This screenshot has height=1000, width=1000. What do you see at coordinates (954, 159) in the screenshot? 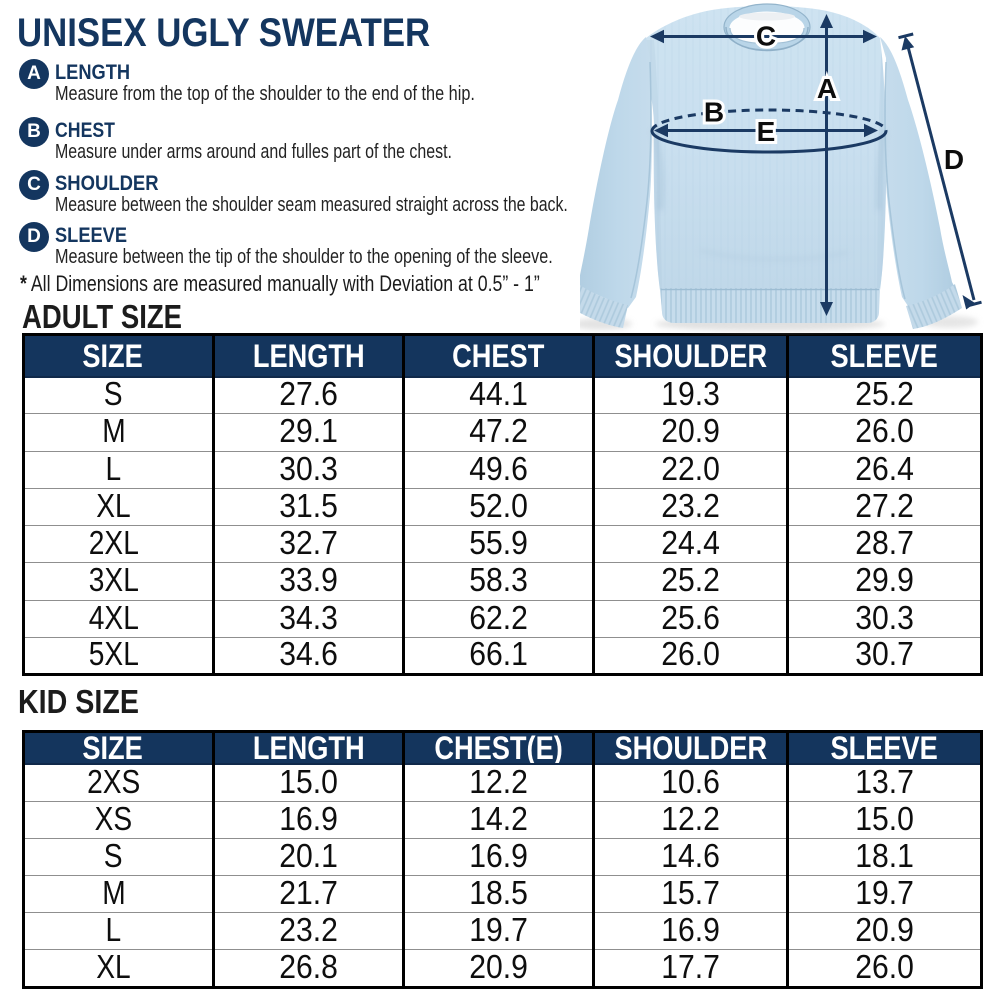
I see `svg-text: D` at bounding box center [954, 159].